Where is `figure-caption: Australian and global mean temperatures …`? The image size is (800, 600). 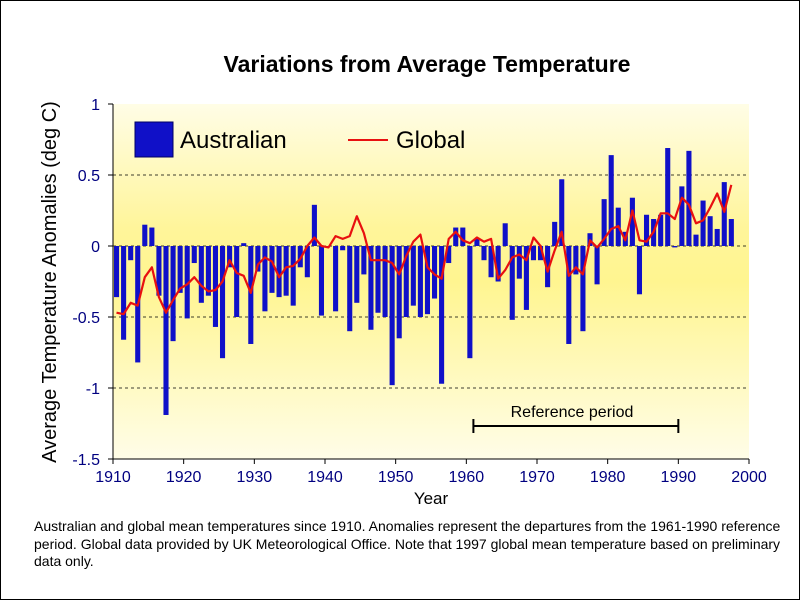
figure-caption: Australian and global mean temperatures … is located at coordinates (407, 543).